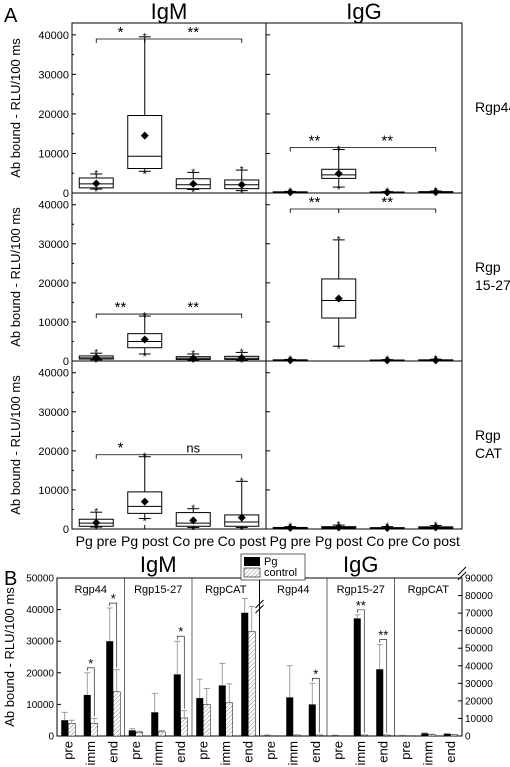 The height and width of the screenshot is (767, 510). Describe the element at coordinates (202, 750) in the screenshot. I see `x-category-label: pre` at that location.